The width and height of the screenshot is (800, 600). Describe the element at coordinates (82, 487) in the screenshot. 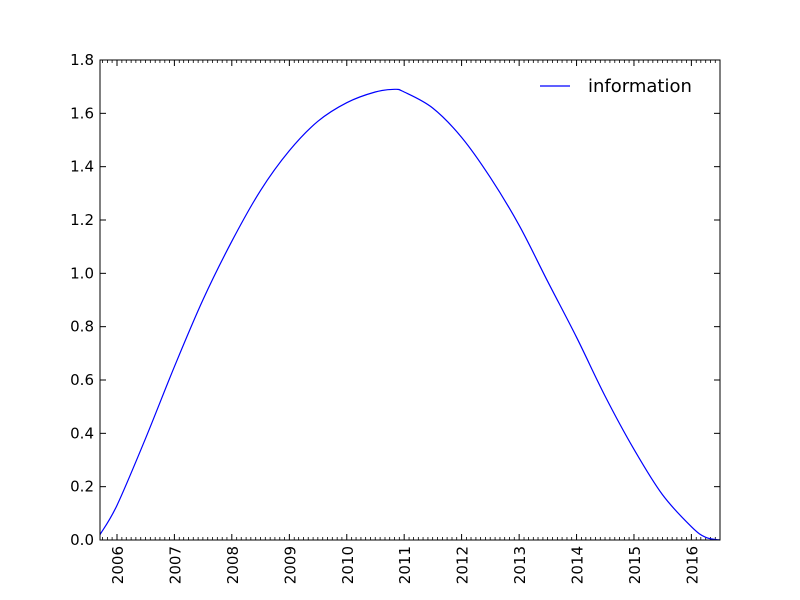

I see `y-tick-label: 0.2` at that location.